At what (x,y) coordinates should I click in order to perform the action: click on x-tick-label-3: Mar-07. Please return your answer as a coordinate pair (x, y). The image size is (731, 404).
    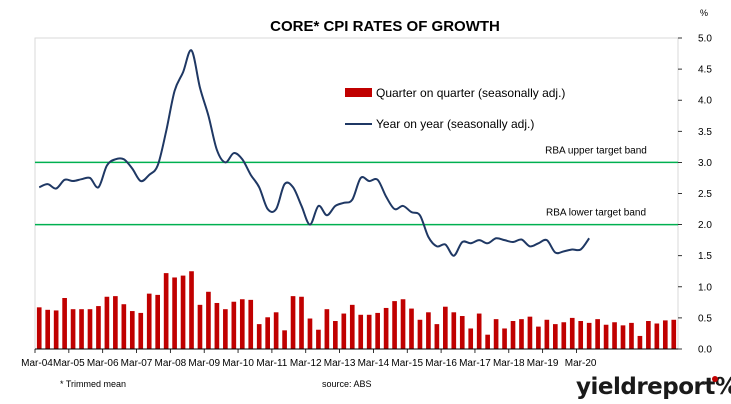
    Looking at the image, I should click on (137, 363).